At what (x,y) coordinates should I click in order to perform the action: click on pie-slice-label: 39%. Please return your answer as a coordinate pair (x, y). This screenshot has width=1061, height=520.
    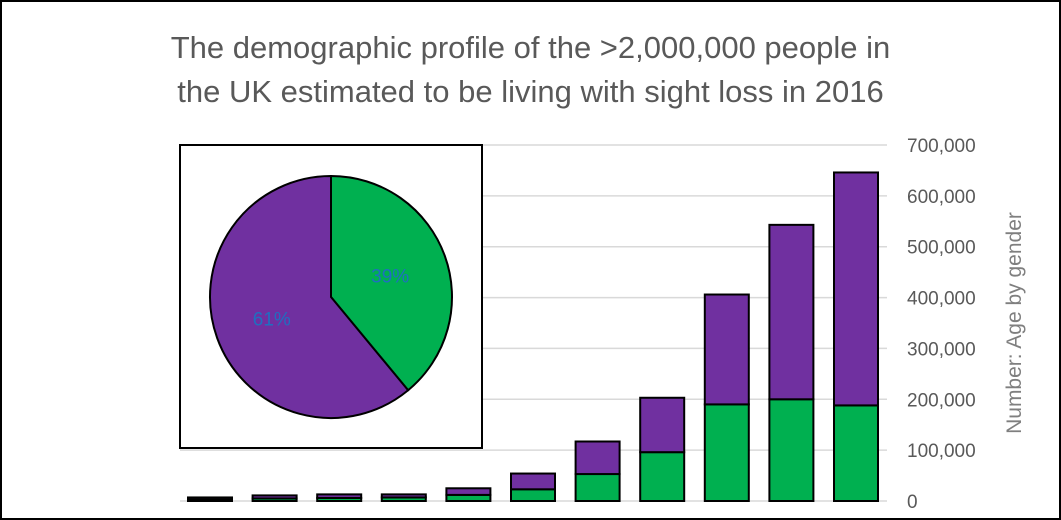
    Looking at the image, I should click on (390, 277).